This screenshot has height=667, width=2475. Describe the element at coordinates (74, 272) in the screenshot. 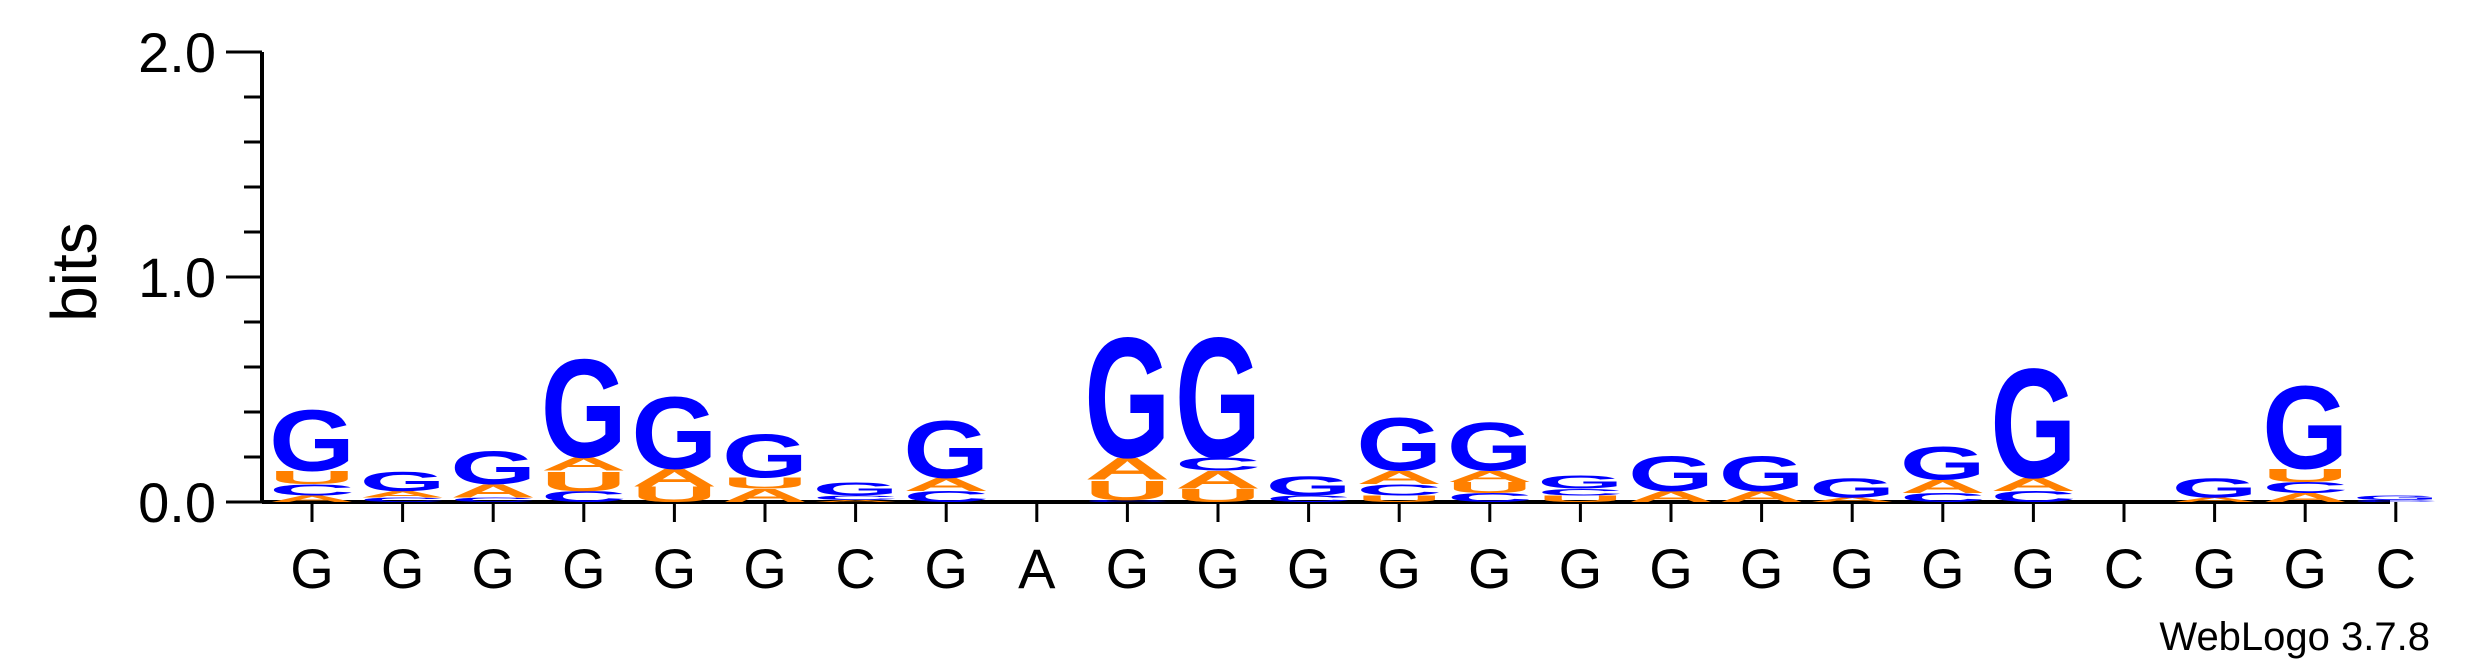

I see `y-axis-label: bits` at that location.